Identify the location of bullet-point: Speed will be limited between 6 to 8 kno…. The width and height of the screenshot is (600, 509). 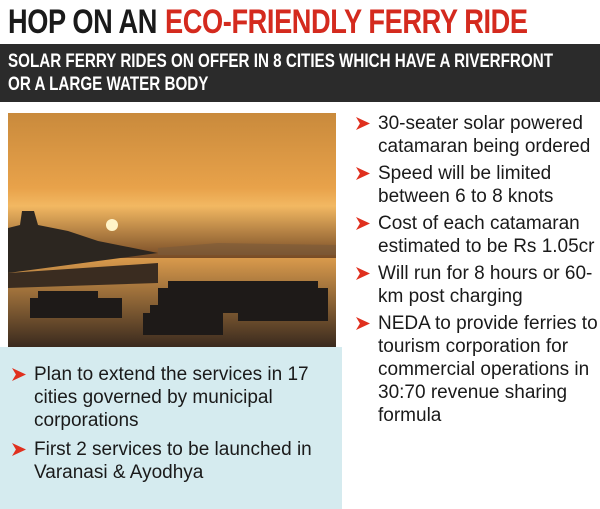
(476, 185).